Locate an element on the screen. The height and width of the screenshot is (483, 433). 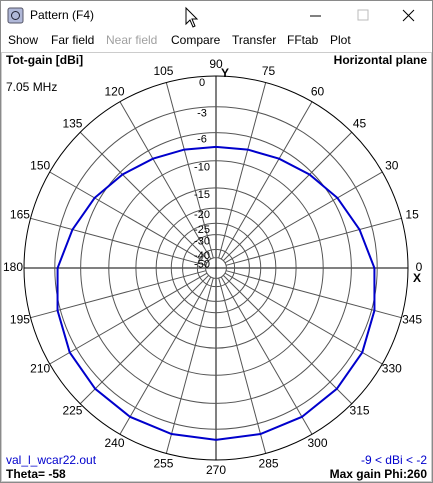
angle-tick-label: 195 is located at coordinates (20, 320).